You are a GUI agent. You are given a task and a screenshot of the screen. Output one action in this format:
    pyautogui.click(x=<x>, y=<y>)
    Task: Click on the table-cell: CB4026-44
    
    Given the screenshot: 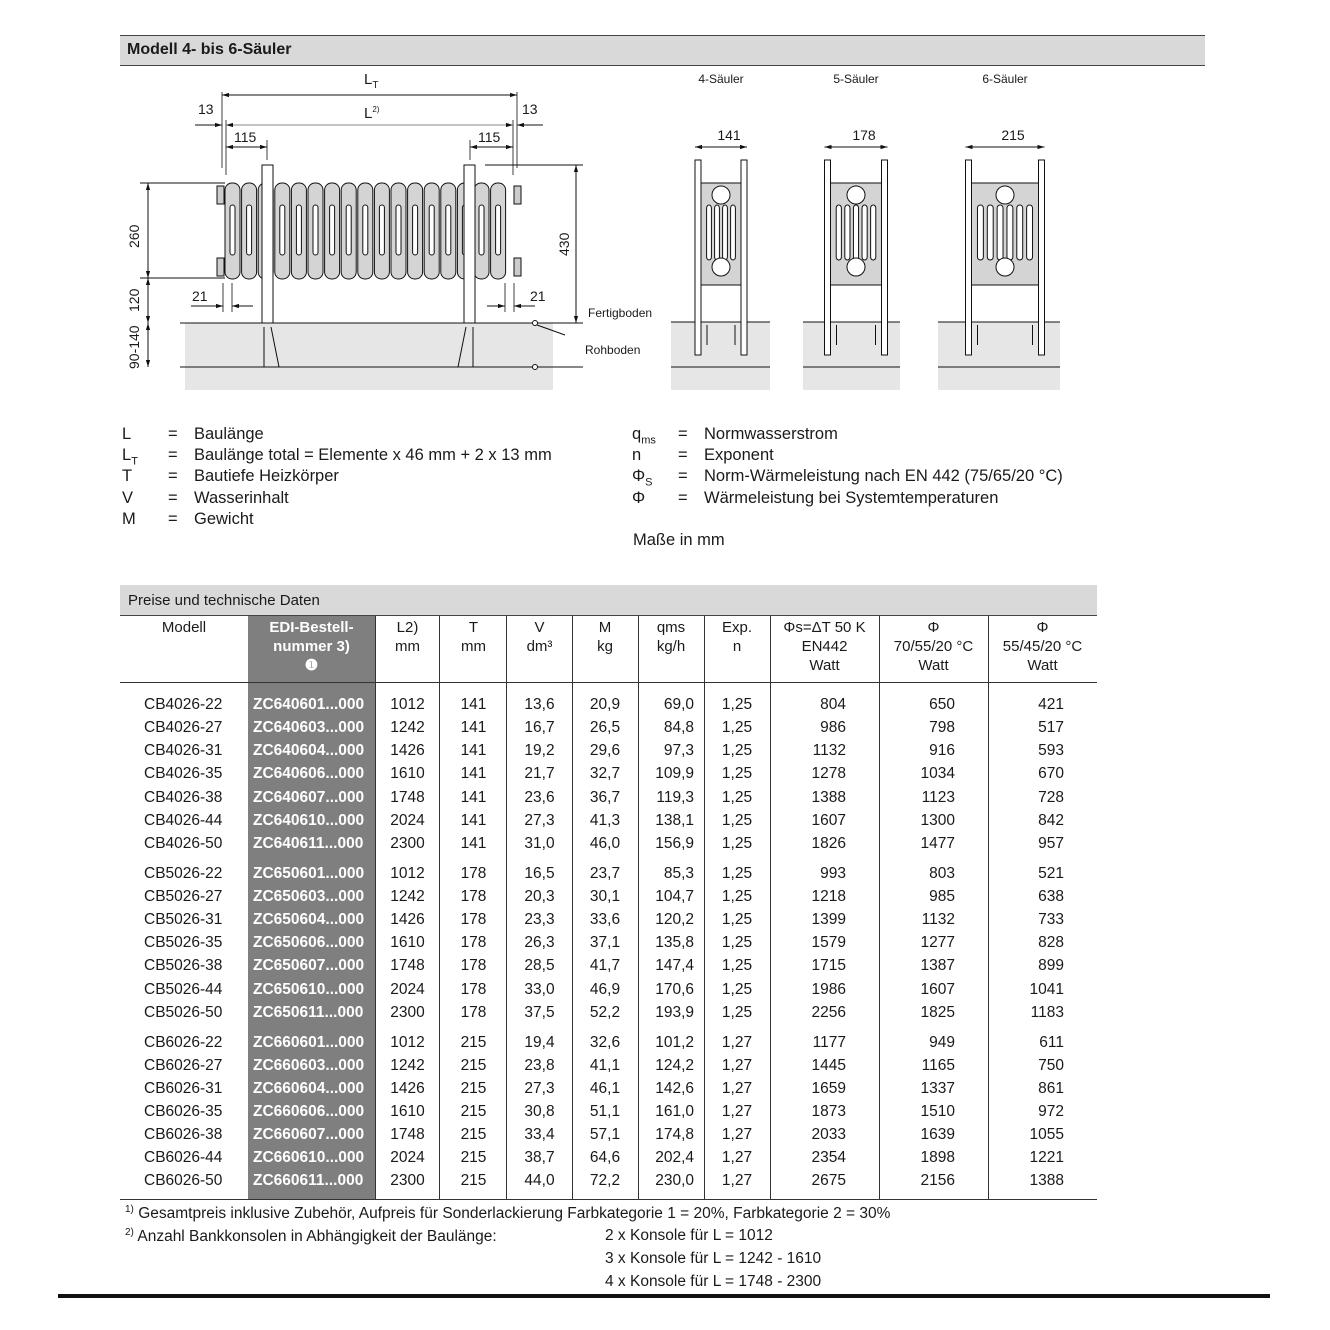 What is the action you would take?
    pyautogui.click(x=183, y=820)
    